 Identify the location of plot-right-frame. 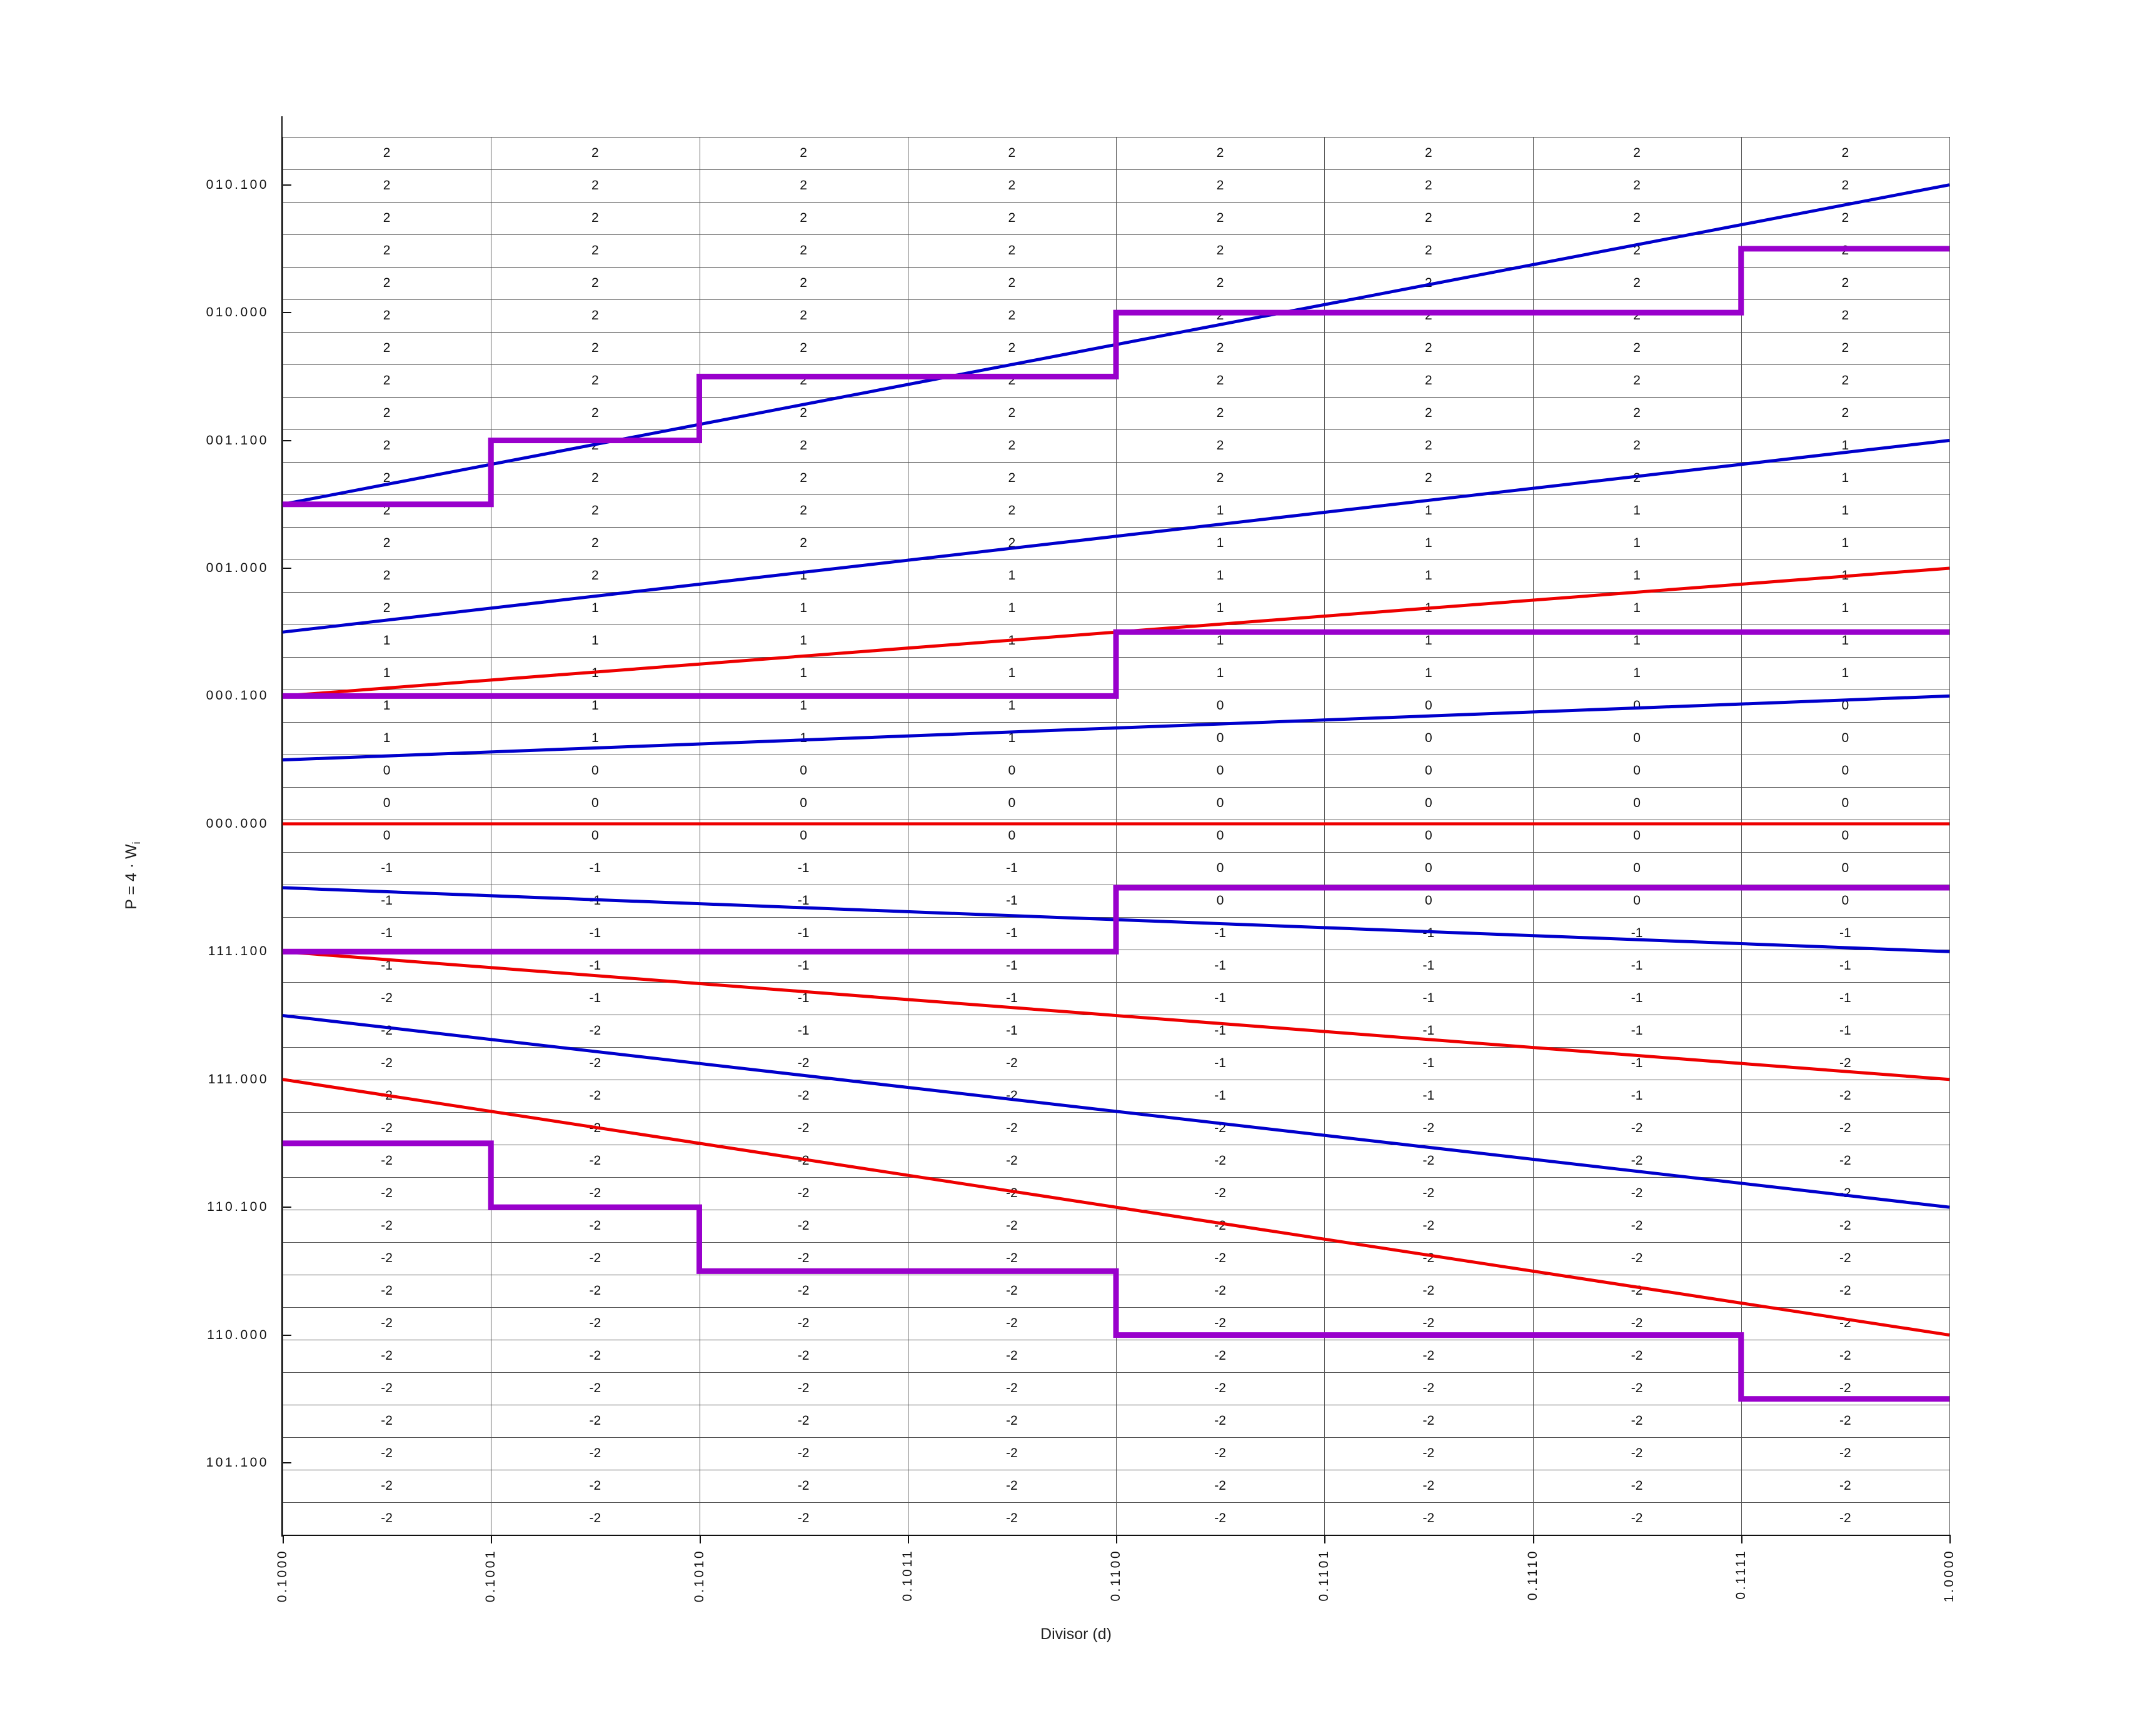
(1949, 836).